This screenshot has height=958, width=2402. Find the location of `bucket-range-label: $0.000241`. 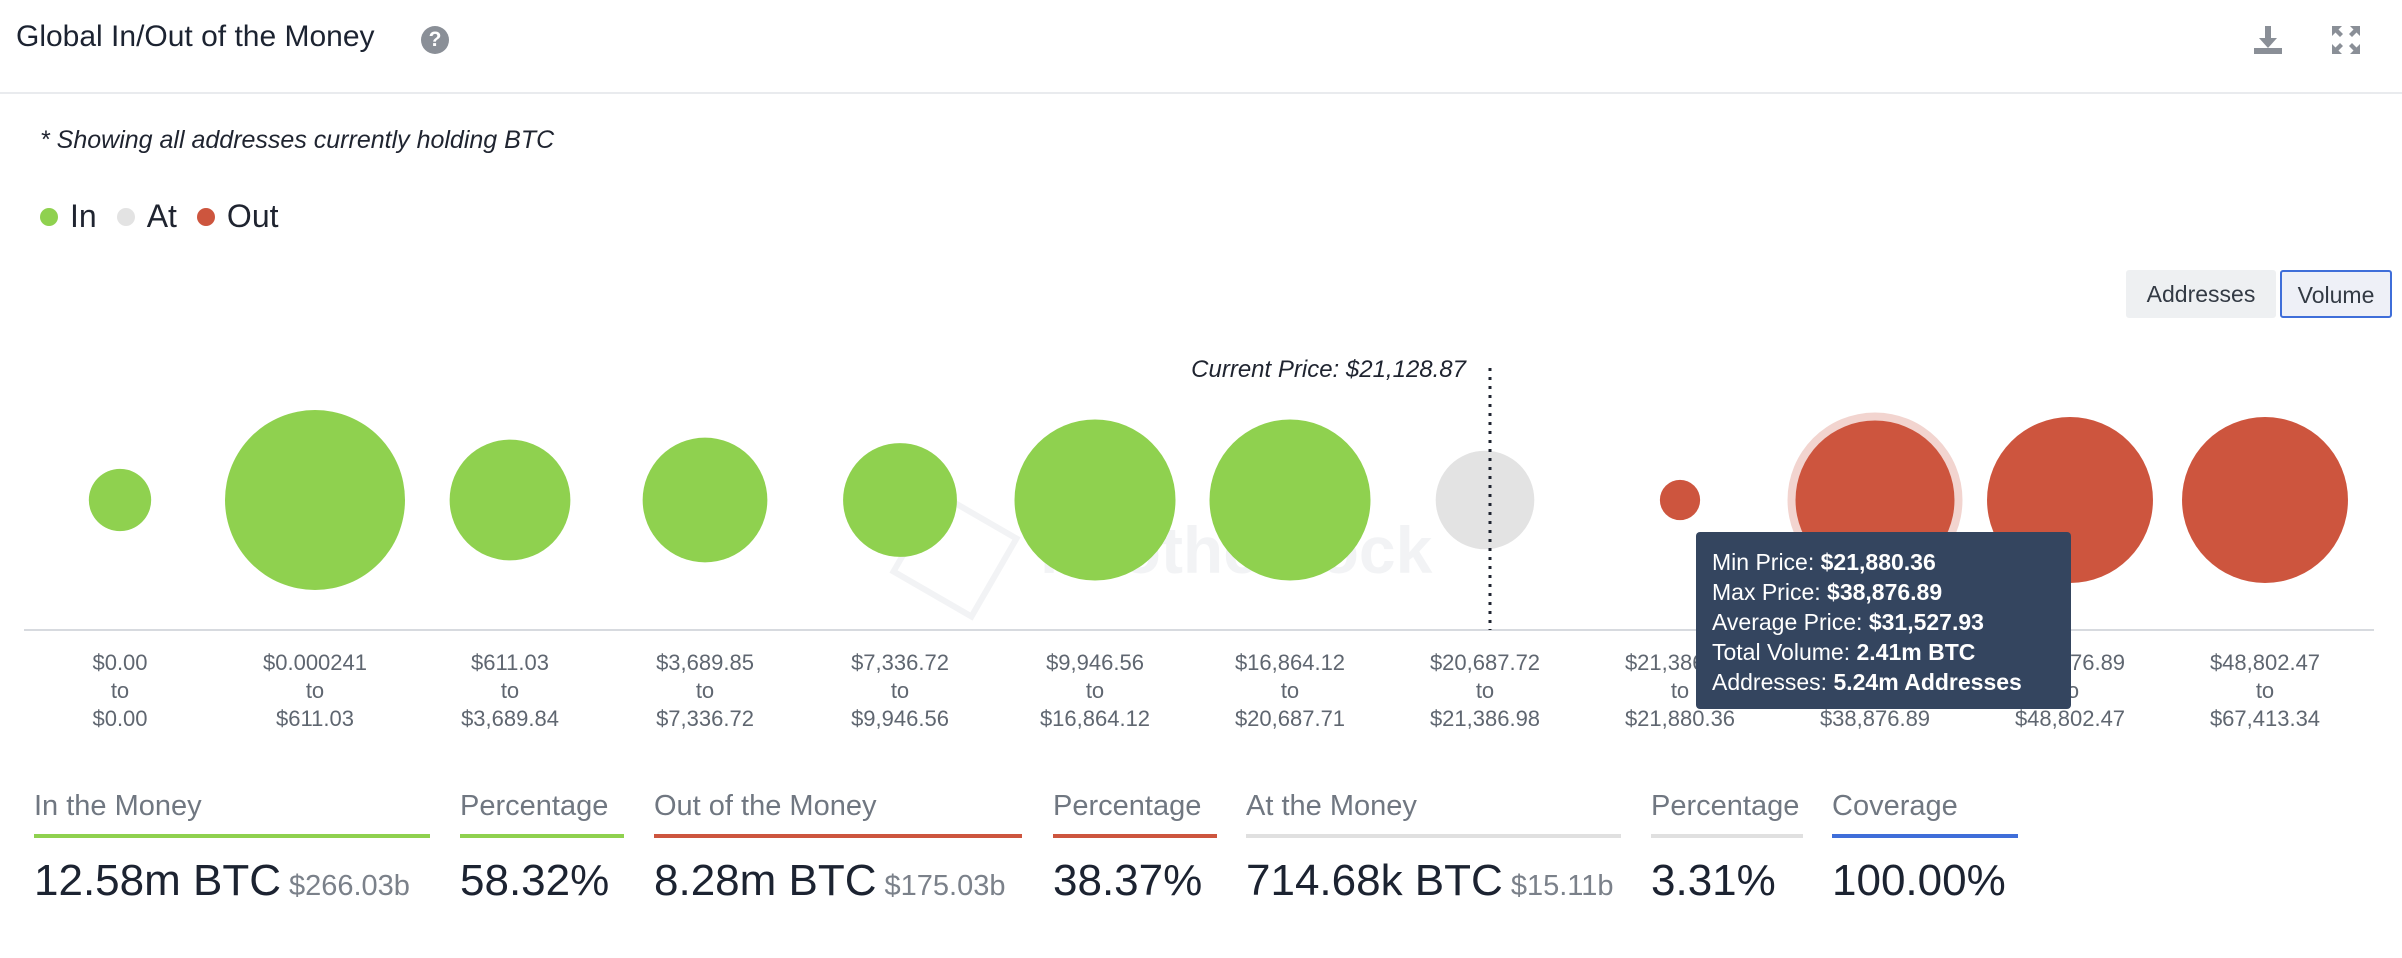

bucket-range-label: $0.000241 is located at coordinates (315, 662).